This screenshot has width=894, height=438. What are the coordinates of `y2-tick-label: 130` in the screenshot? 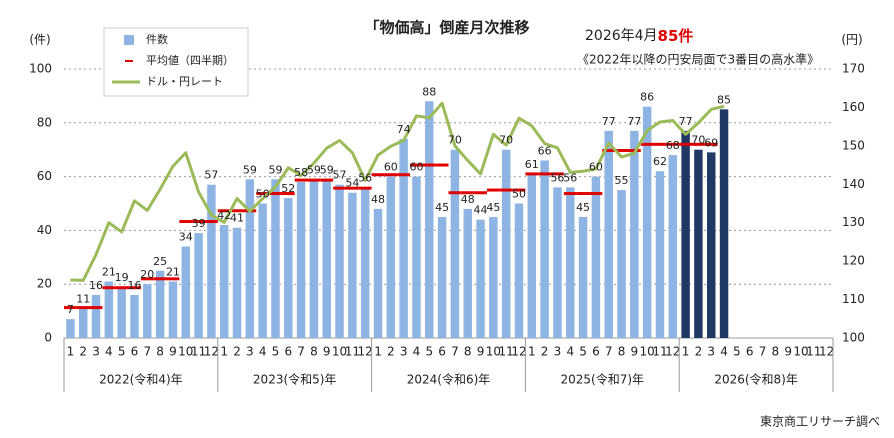 It's located at (853, 222).